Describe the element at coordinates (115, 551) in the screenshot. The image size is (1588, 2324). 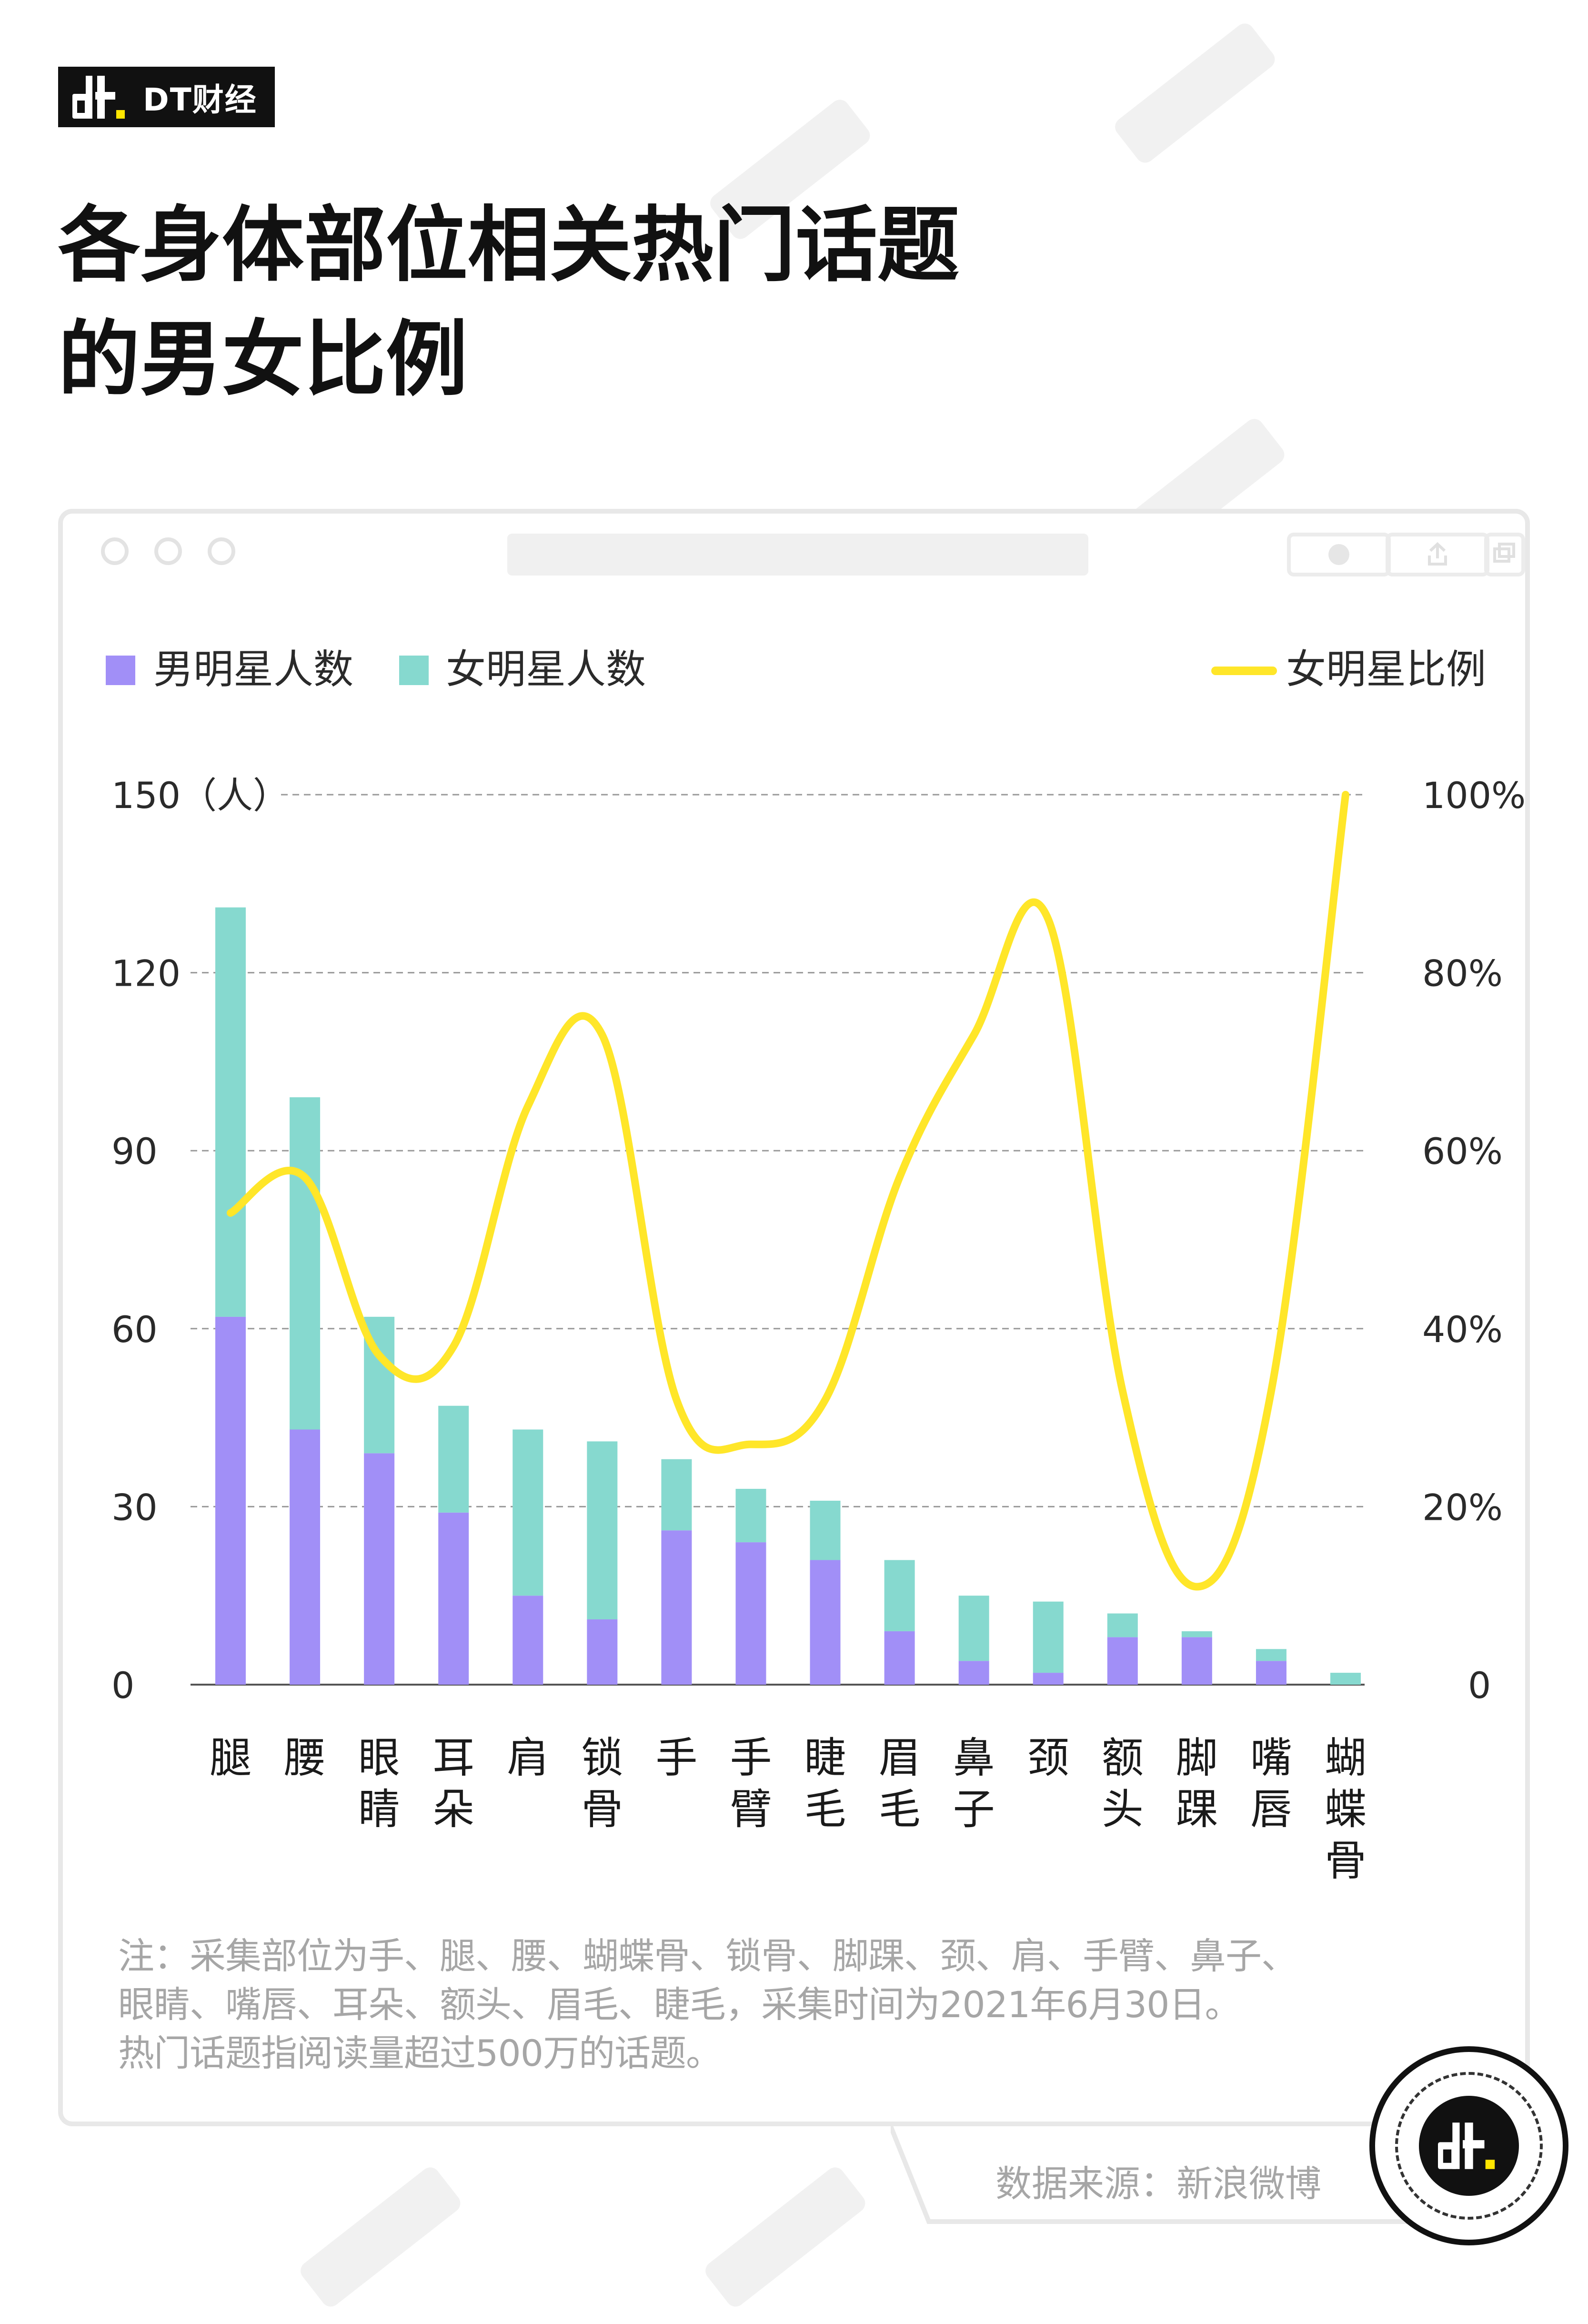
I see `window-close-icon` at that location.